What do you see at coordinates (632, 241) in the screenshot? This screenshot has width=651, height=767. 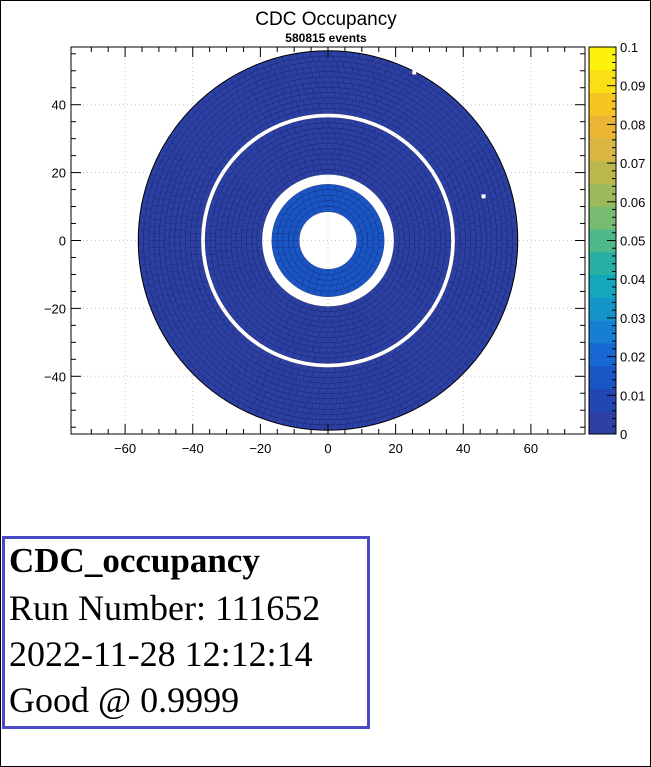 I see `colorbar-label: 0.05` at bounding box center [632, 241].